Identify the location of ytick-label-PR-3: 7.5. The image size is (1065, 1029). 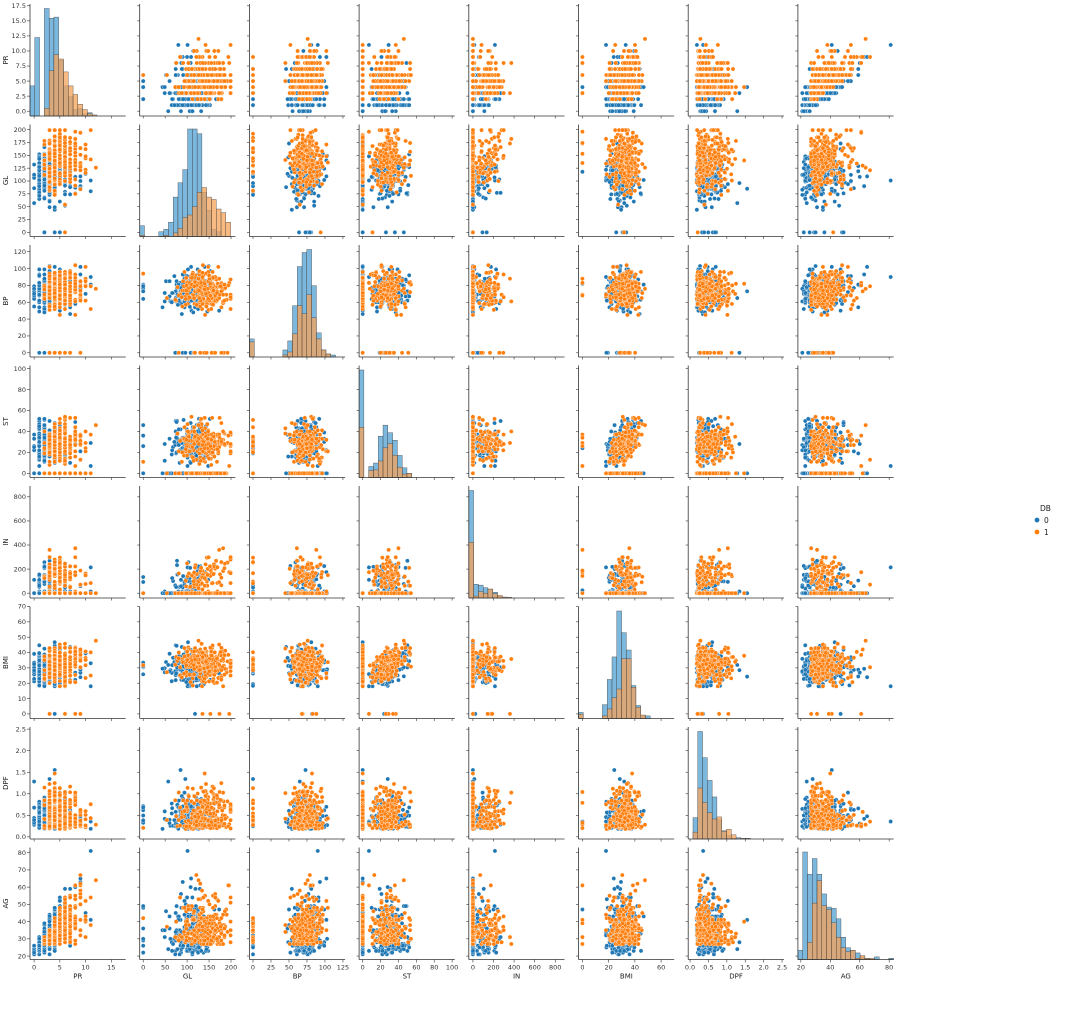
(21, 66).